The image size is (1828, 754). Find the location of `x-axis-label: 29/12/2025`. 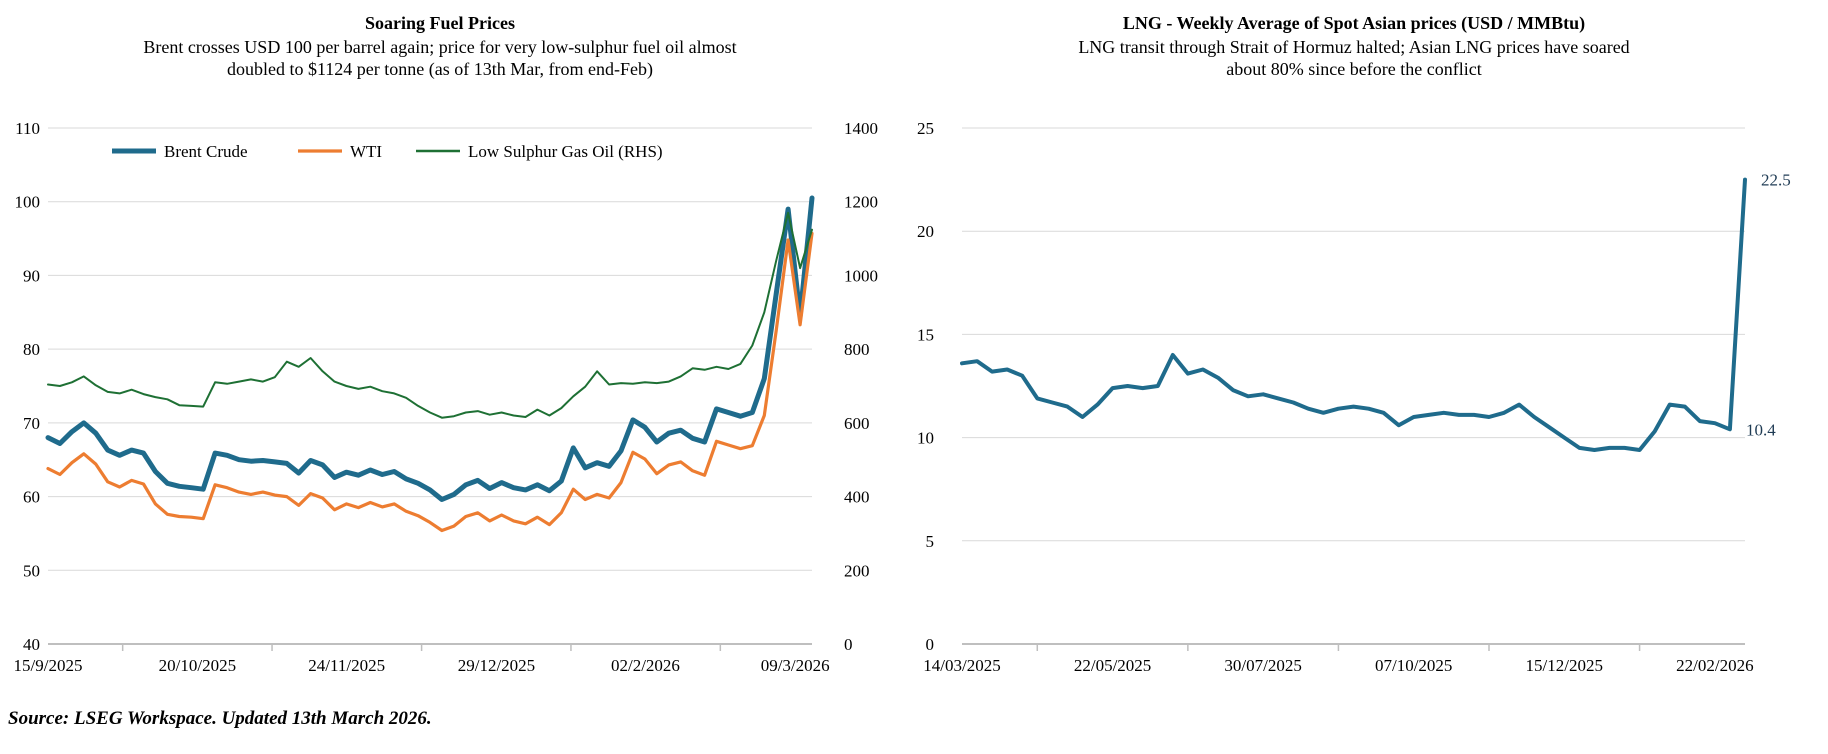

x-axis-label: 29/12/2025 is located at coordinates (496, 665).